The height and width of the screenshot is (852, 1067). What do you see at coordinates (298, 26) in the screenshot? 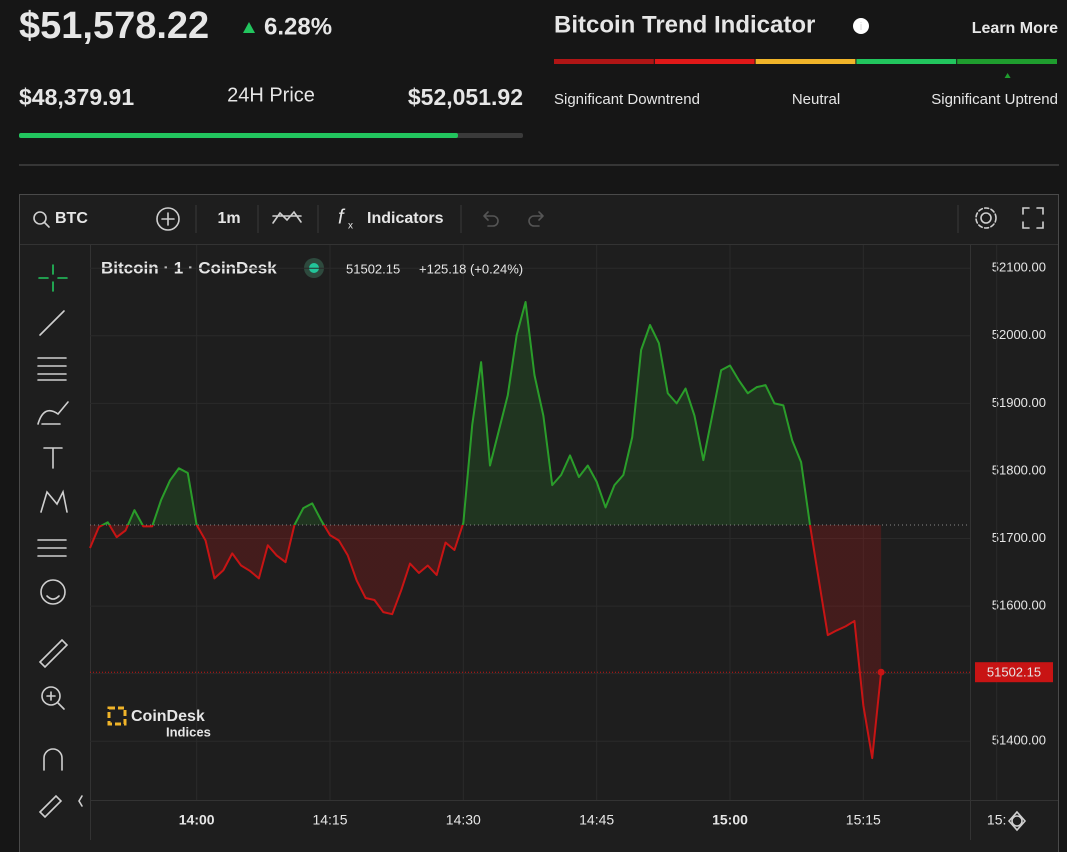
I see `price-change: 6.28%` at bounding box center [298, 26].